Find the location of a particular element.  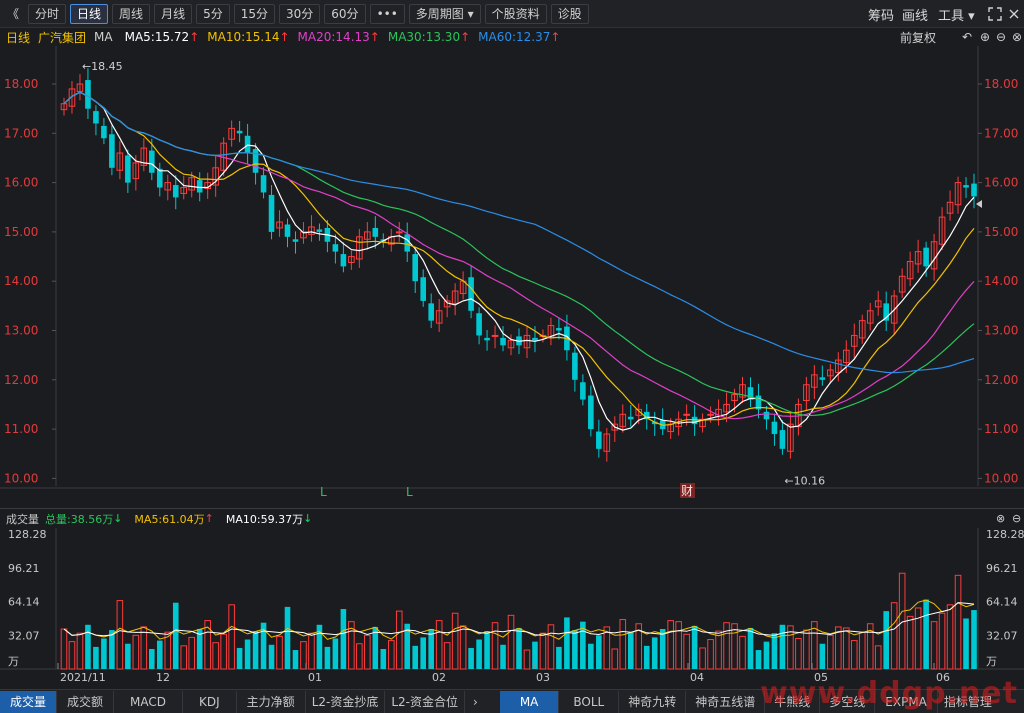

settings-icon: ⊗ is located at coordinates (1001, 518).